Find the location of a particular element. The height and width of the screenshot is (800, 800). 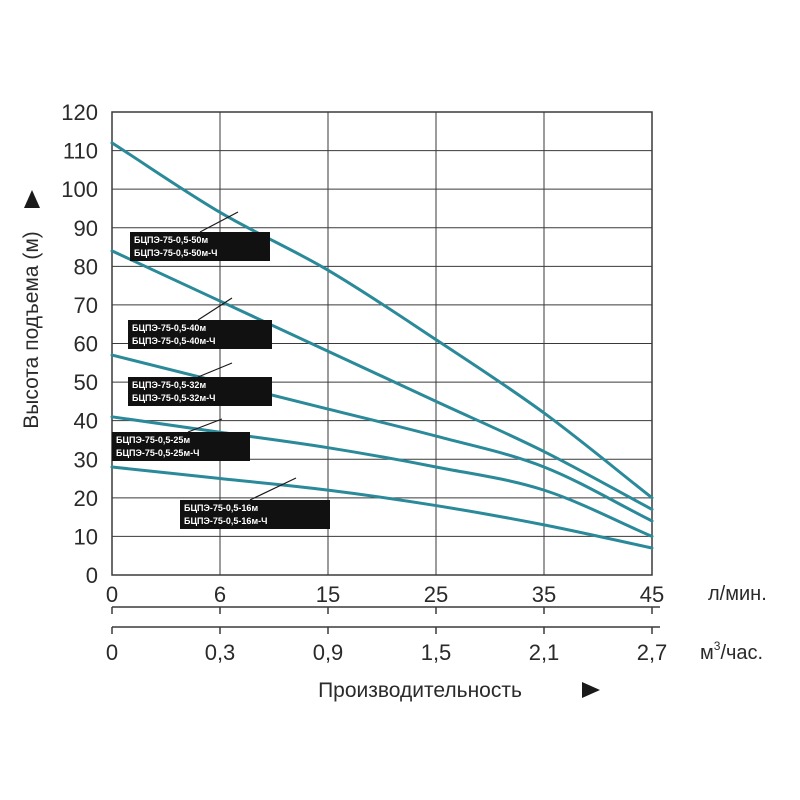

x-tick-label-m3h: 0 is located at coordinates (112, 652).